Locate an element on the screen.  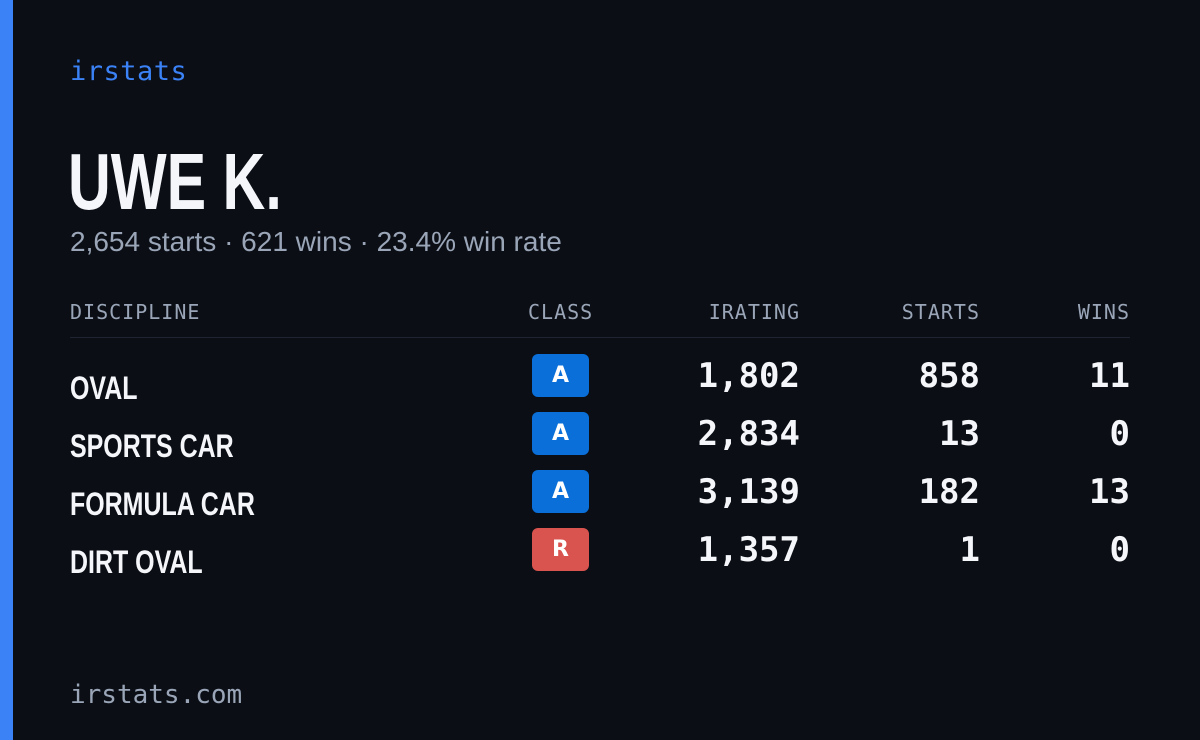
accent-bar is located at coordinates (6, 370).